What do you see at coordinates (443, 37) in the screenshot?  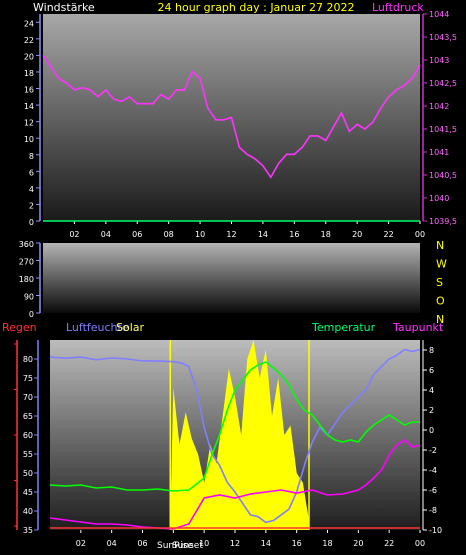 I see `right-axis-tick-label: 1043,5` at bounding box center [443, 37].